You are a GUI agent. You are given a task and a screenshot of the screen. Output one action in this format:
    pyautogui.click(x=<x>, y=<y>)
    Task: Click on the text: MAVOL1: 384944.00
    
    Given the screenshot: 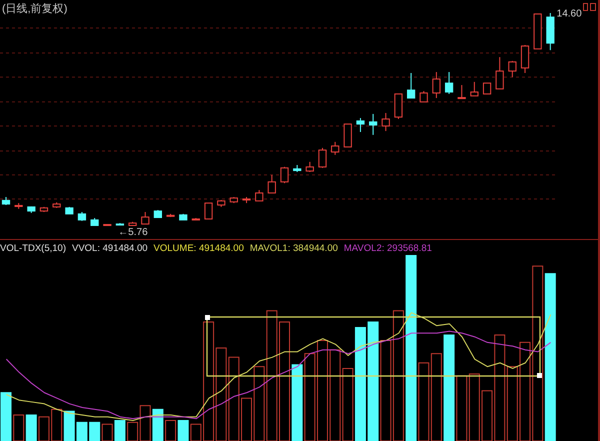 What is the action you would take?
    pyautogui.click(x=294, y=248)
    